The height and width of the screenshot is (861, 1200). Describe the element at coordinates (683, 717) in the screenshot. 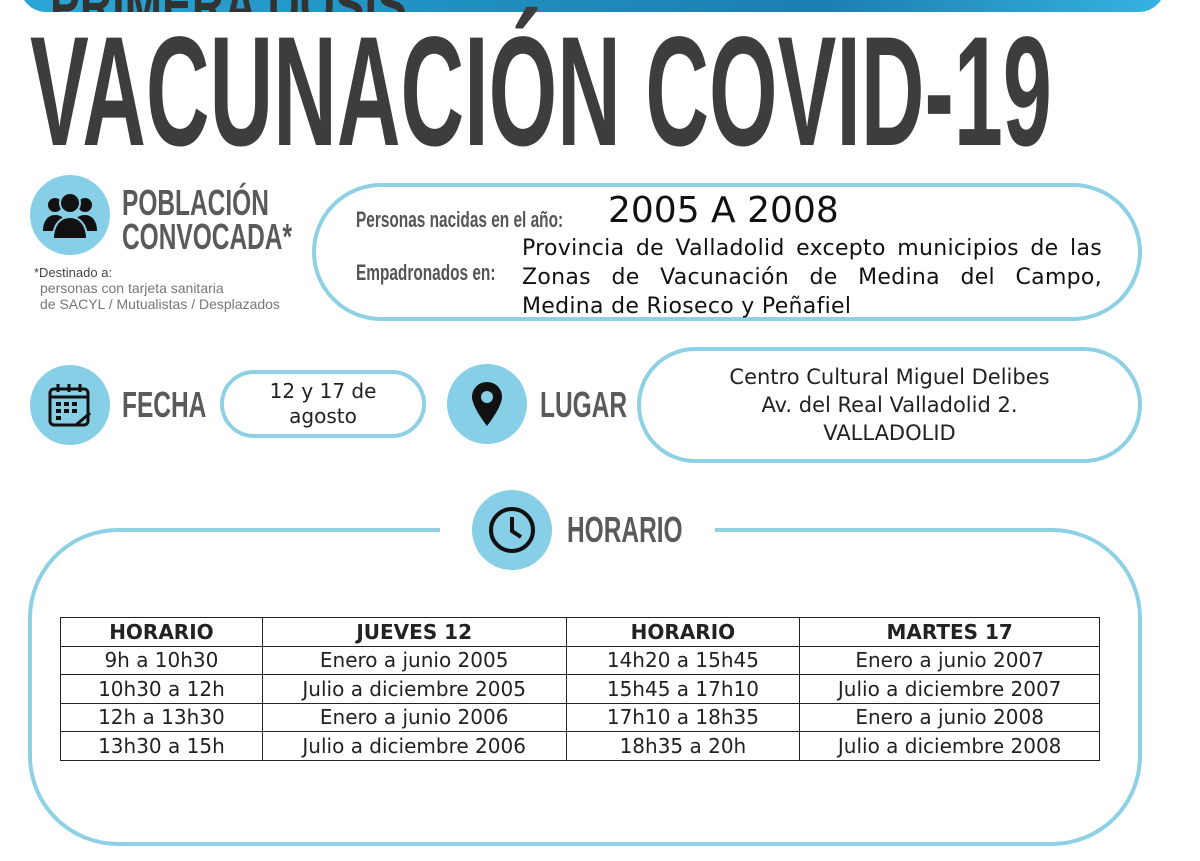

I see `cell: 17h10 a 18h35` at that location.